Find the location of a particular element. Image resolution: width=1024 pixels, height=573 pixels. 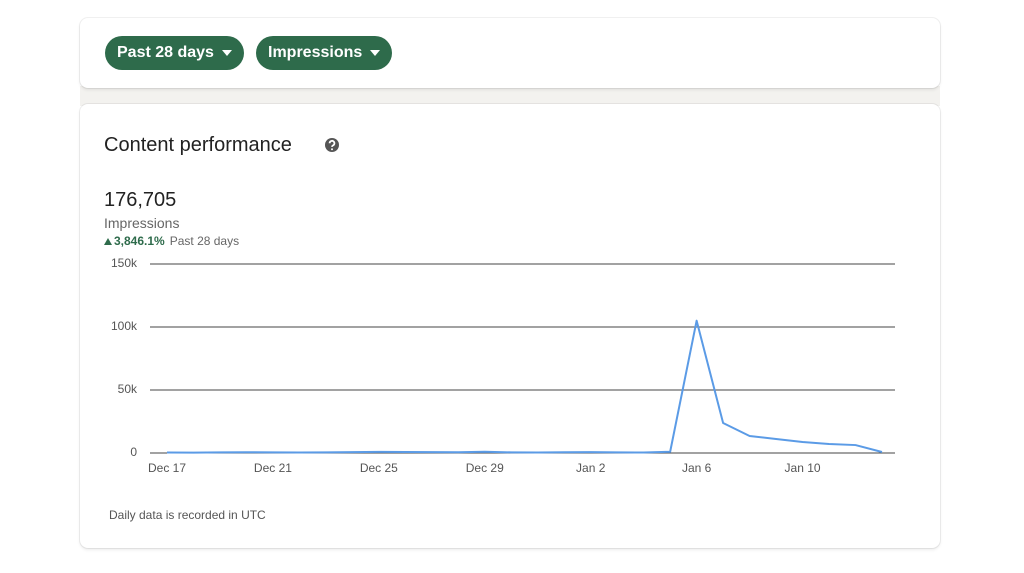

footnote: Daily data is recorded in UTC is located at coordinates (187, 515).